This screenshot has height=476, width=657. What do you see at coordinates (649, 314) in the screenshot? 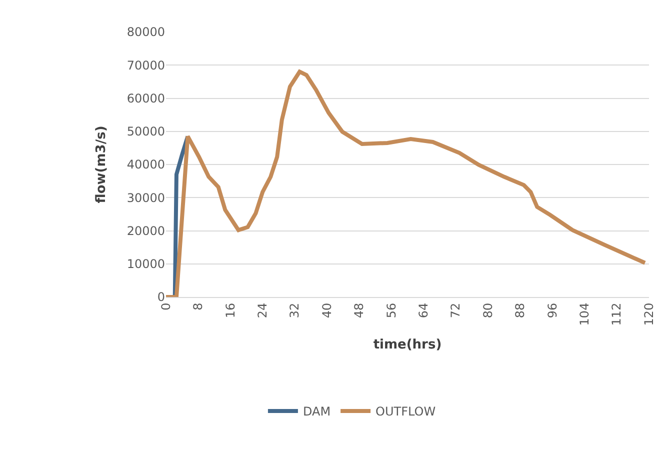
I see `x-tick-label: 120` at bounding box center [649, 314].